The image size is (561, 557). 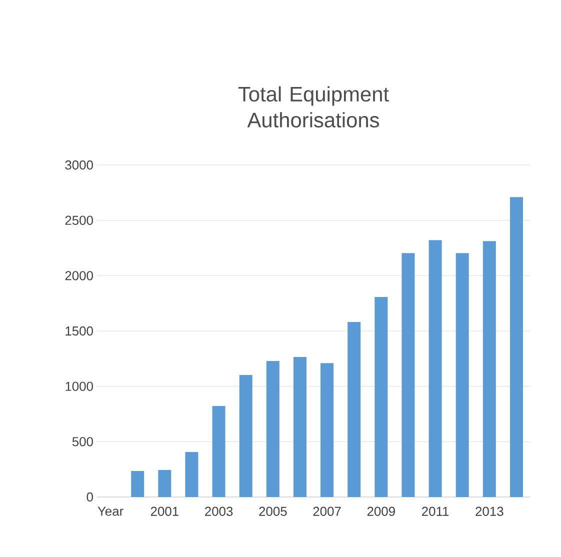 I want to click on y-tick-label: 1500, so click(x=79, y=331).